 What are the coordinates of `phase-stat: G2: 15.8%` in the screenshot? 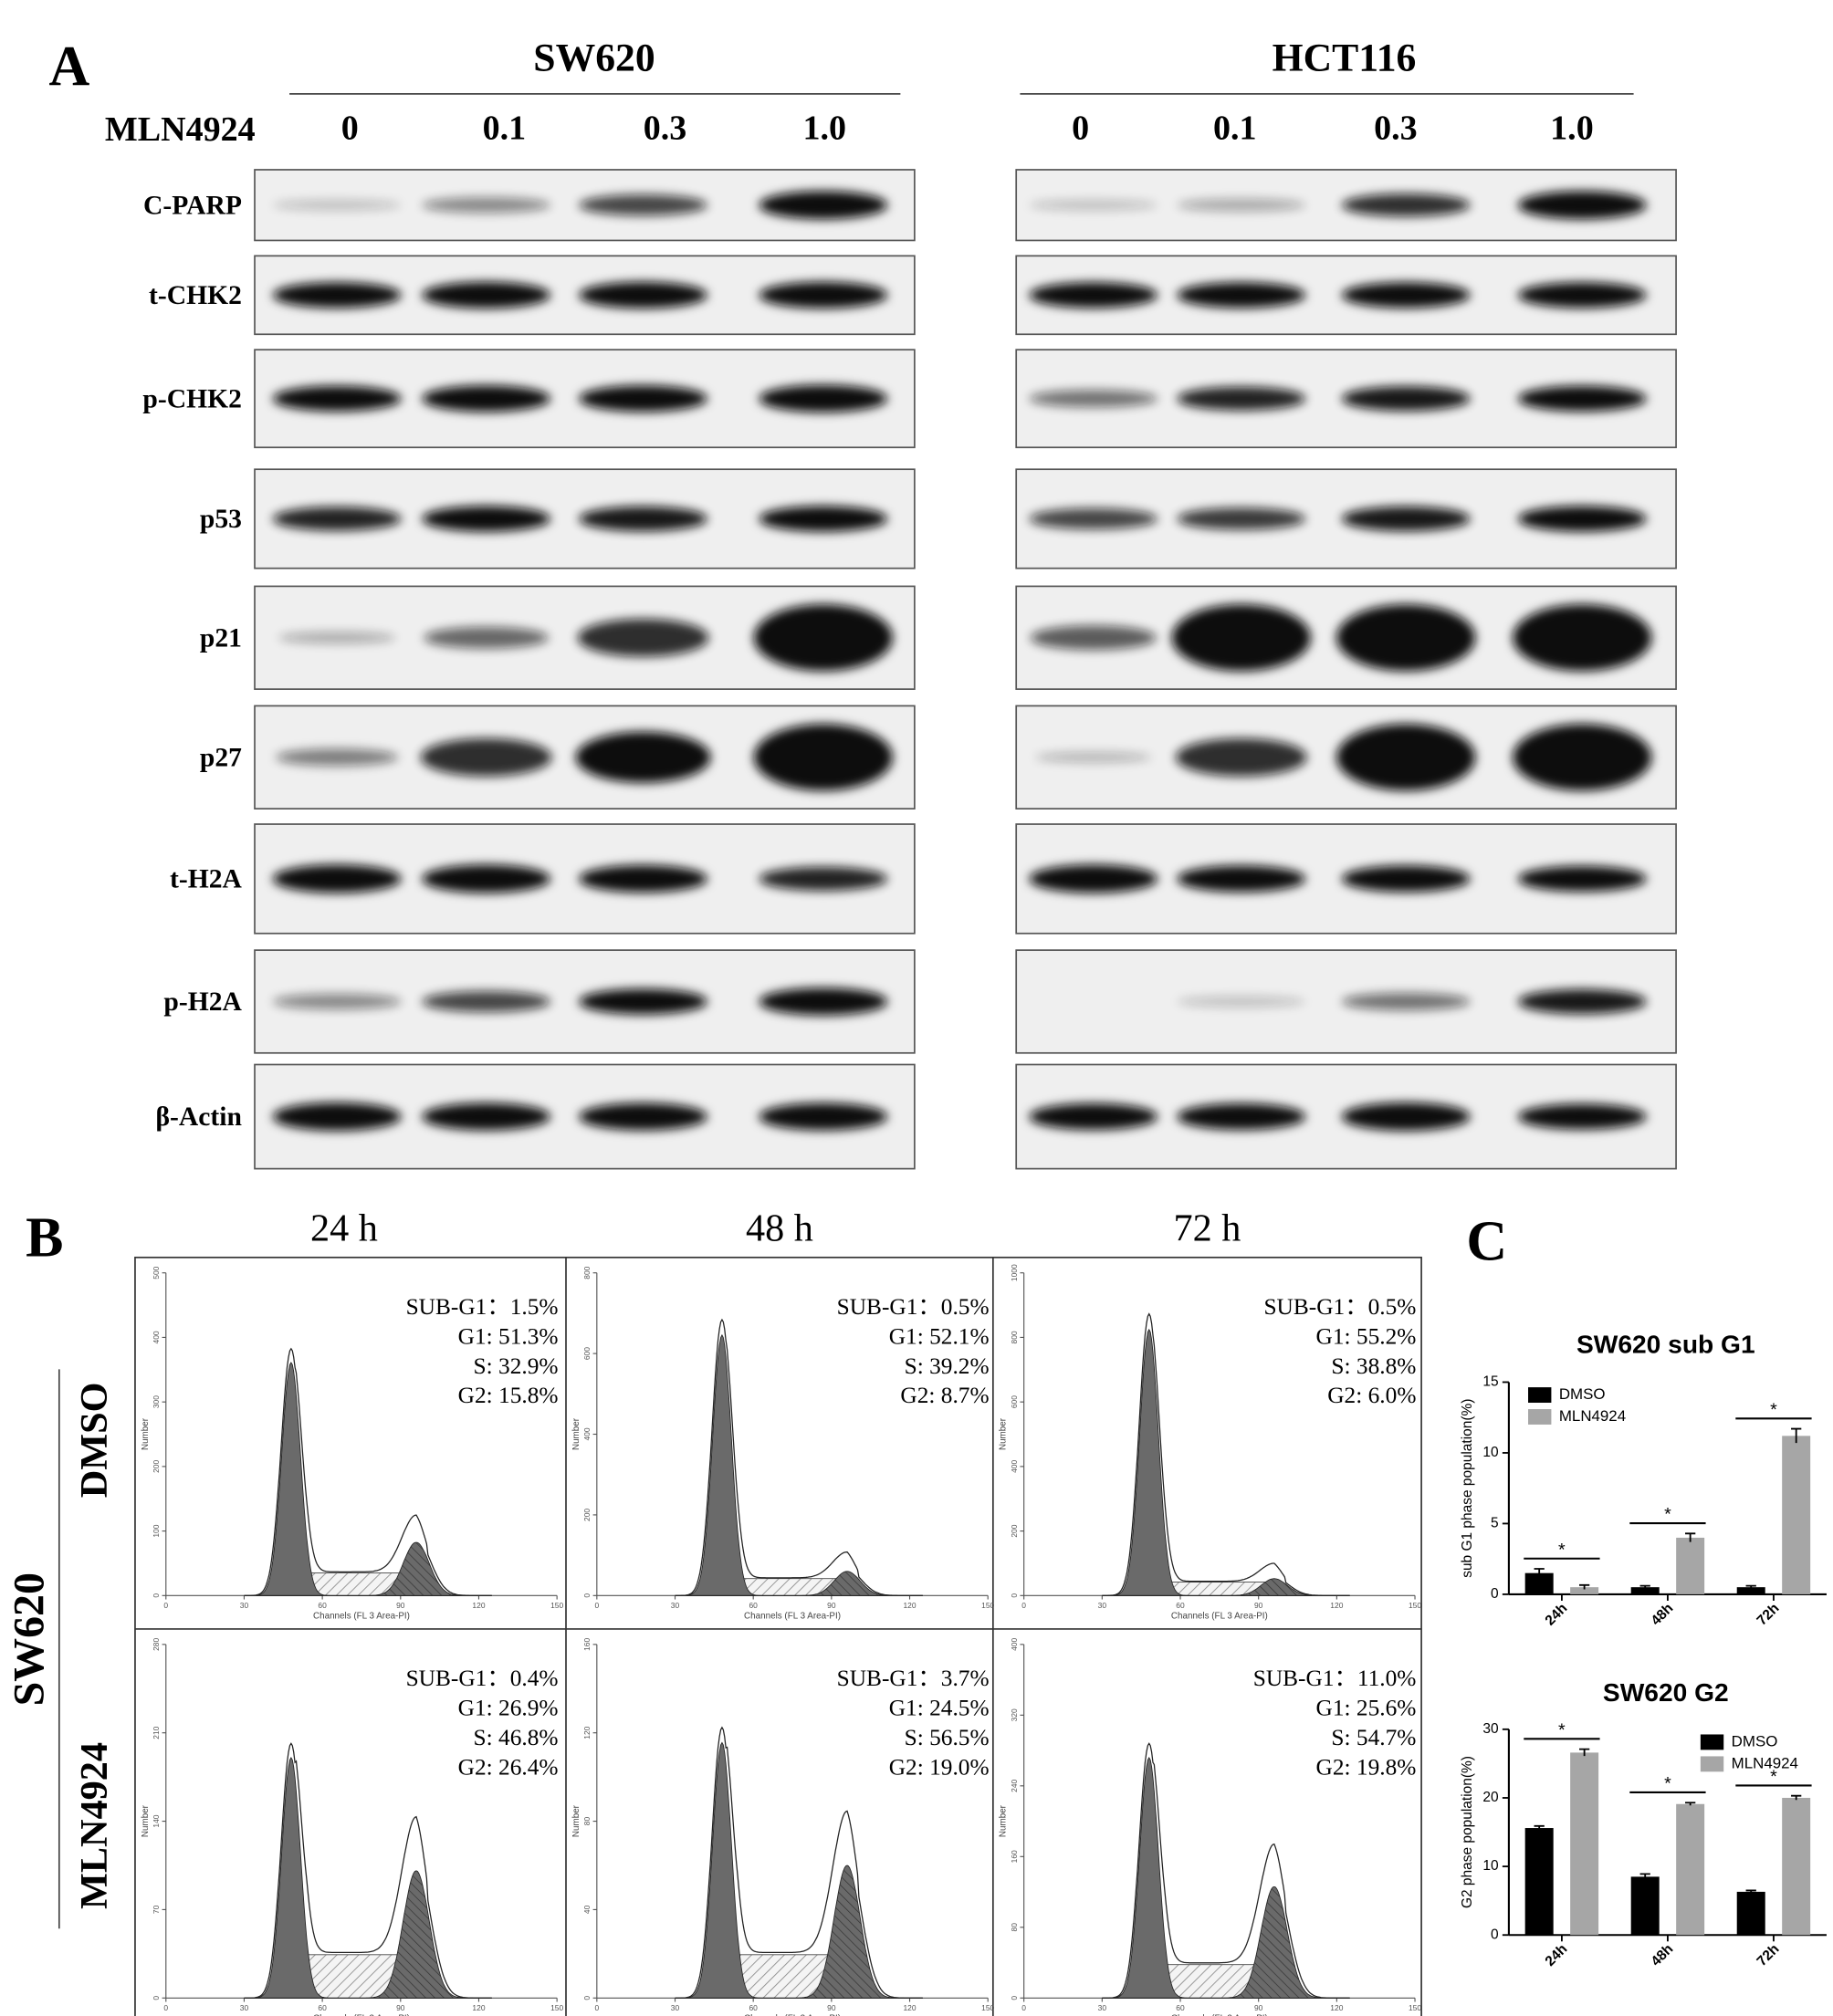 It's located at (508, 1395).